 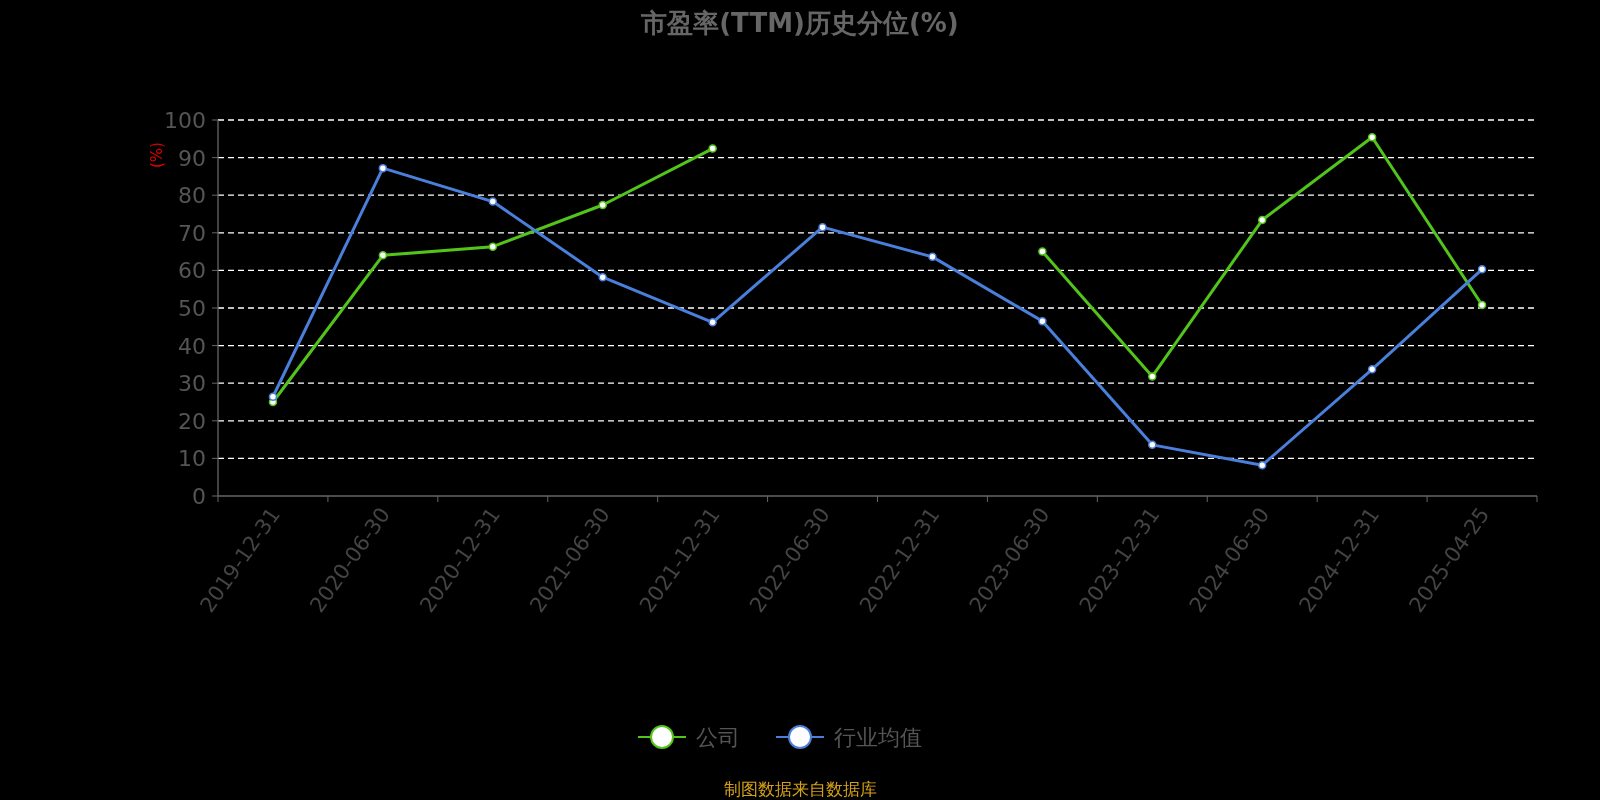 I want to click on y-tick-label: 30, so click(x=192, y=384).